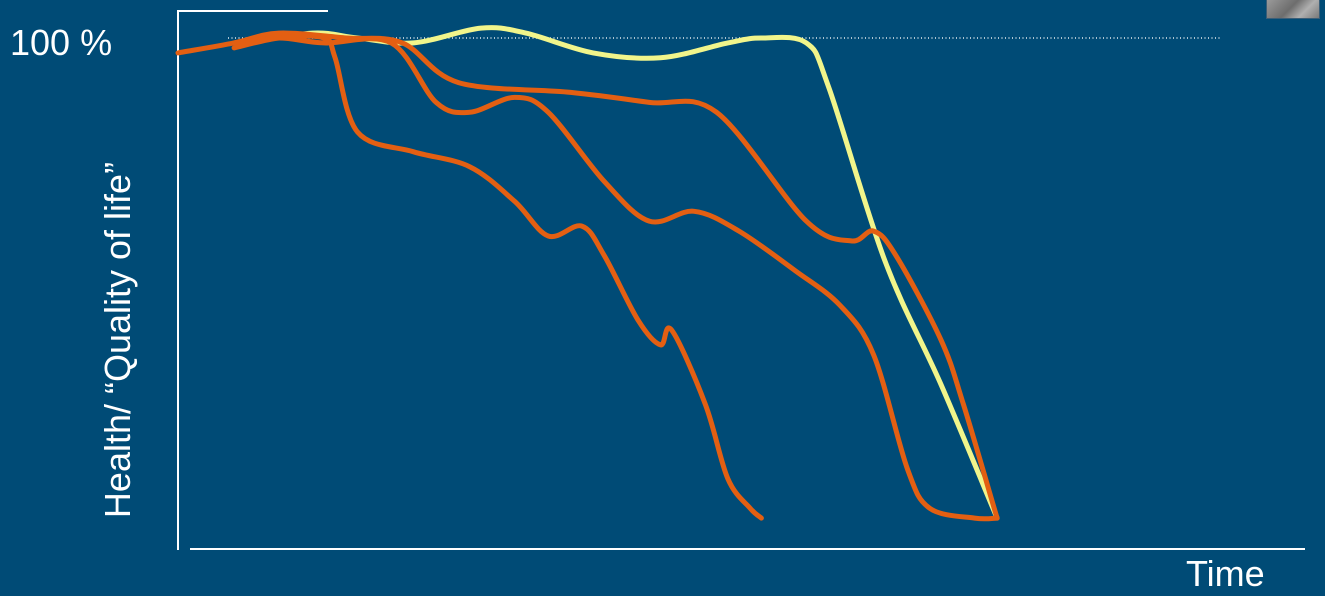  What do you see at coordinates (117, 340) in the screenshot?
I see `y-axis-label: Health/ “Quality of life”` at bounding box center [117, 340].